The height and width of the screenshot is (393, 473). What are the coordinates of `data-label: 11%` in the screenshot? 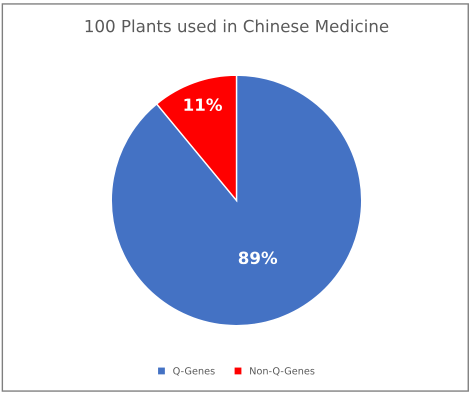 It's located at (203, 105).